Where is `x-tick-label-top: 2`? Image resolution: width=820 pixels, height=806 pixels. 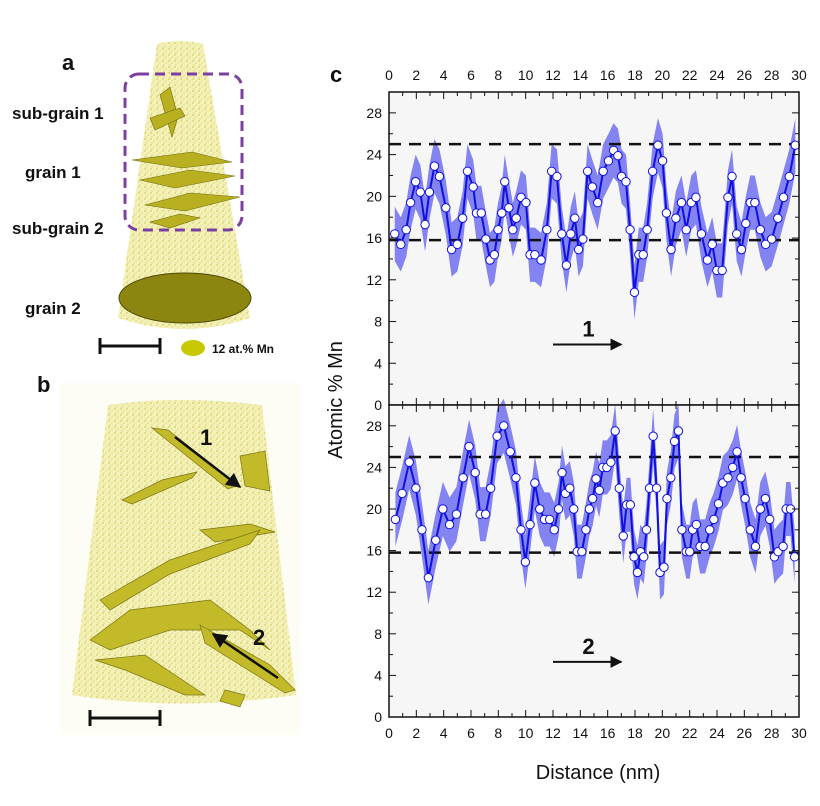
x-tick-label-top: 2 is located at coordinates (416, 75).